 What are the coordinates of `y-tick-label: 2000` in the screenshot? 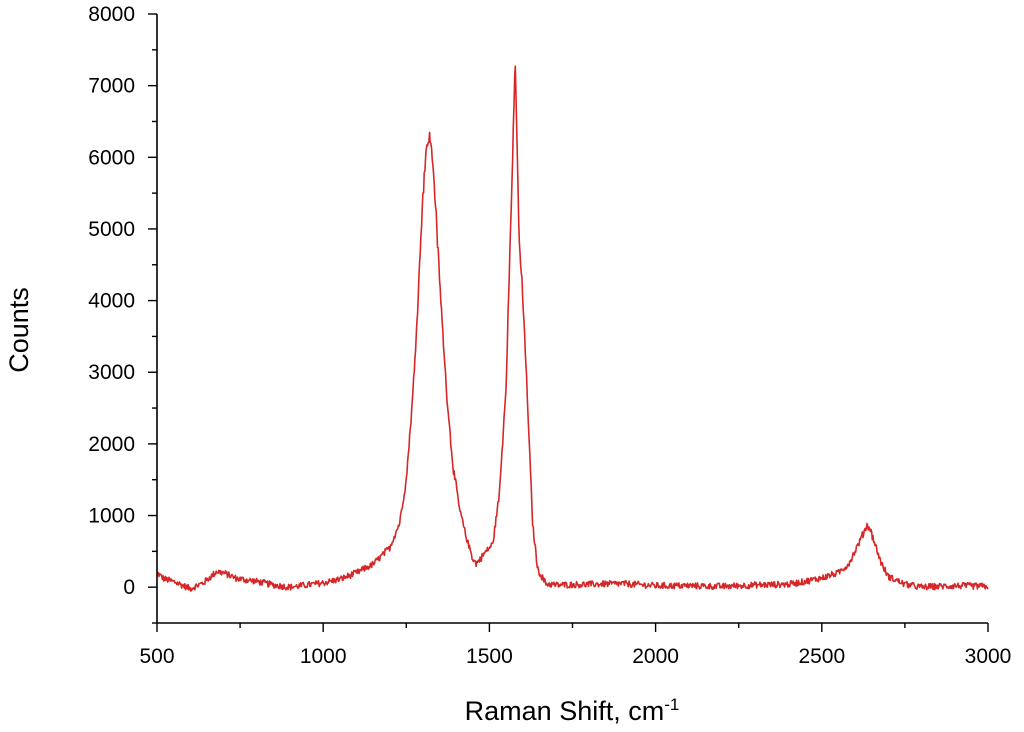 It's located at (111, 444).